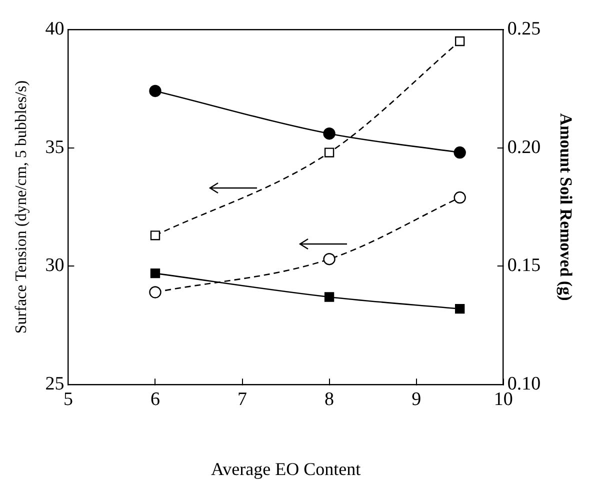  What do you see at coordinates (54, 265) in the screenshot?
I see `y-tick-label: 30` at bounding box center [54, 265].